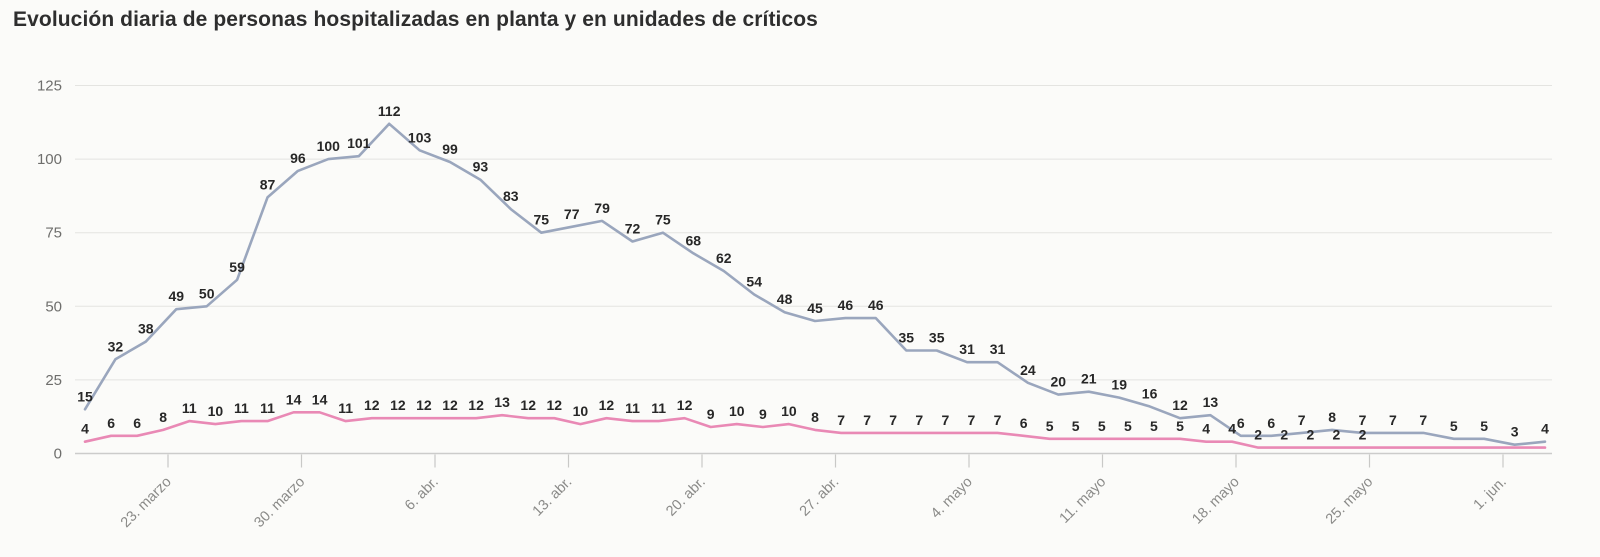 The image size is (1600, 557). Describe the element at coordinates (49, 159) in the screenshot. I see `y-axis-tick-label: 100` at that location.